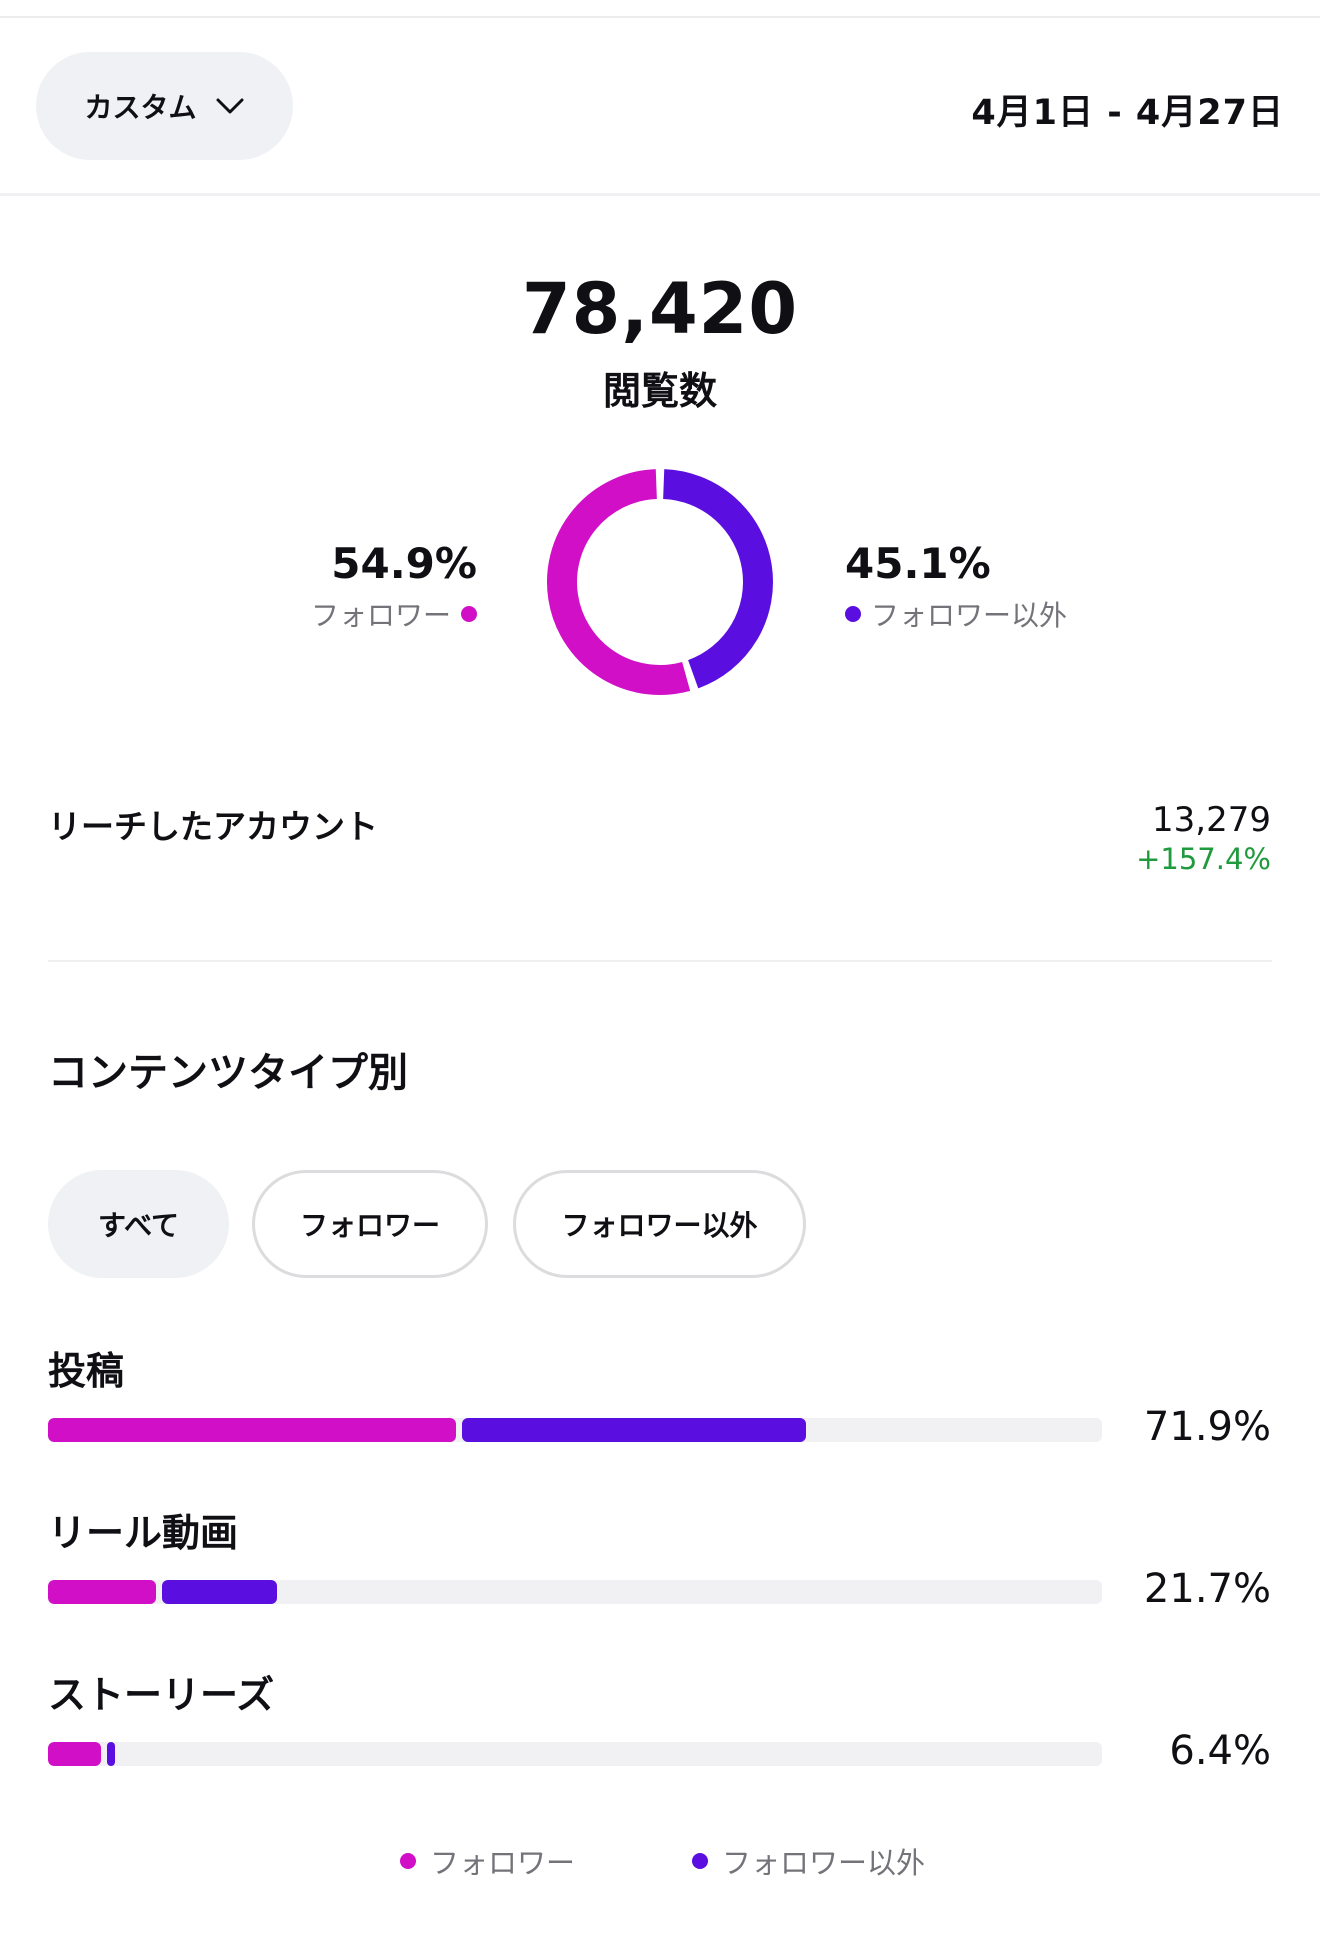 The height and width of the screenshot is (1958, 1320). What do you see at coordinates (1127, 113) in the screenshot?
I see `date-range-text: 4月1日 - 4月27日` at bounding box center [1127, 113].